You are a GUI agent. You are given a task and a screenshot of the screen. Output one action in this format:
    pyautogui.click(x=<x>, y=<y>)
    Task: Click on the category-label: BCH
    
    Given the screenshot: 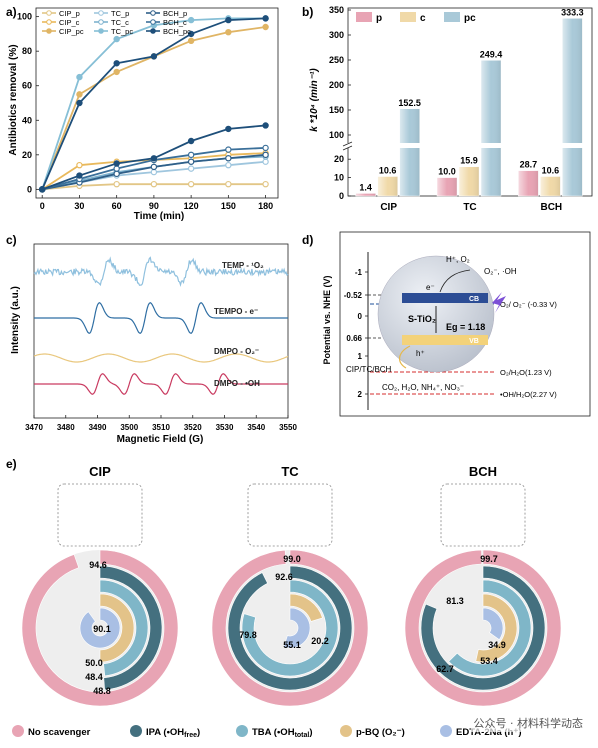 What is the action you would take?
    pyautogui.click(x=551, y=207)
    